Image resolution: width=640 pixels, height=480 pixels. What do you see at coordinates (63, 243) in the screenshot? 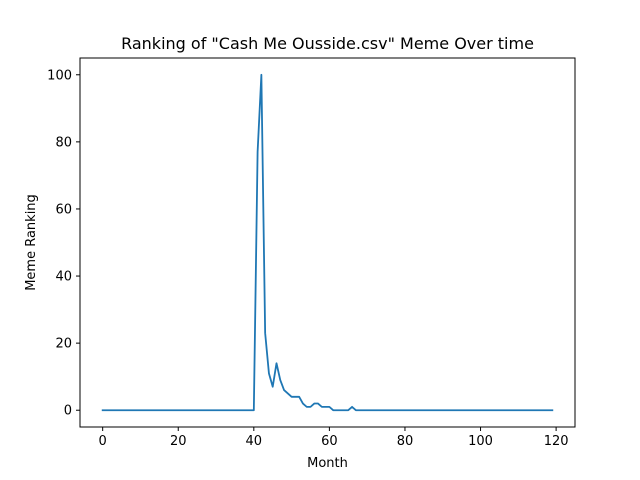
I see `y-axis-ticks: 0 20 40 60 80 100` at bounding box center [63, 243].